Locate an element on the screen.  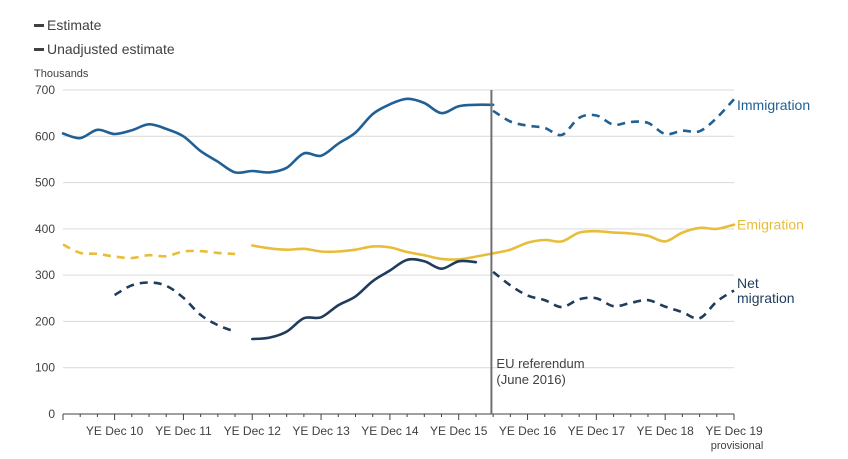
x-tick-label: YE Dec 14 is located at coordinates (390, 431).